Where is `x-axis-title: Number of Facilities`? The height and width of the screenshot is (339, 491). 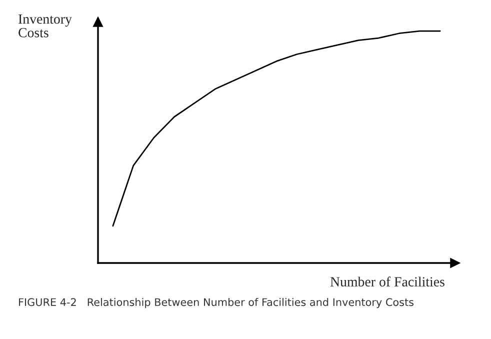 x-axis-title: Number of Facilities is located at coordinates (387, 281).